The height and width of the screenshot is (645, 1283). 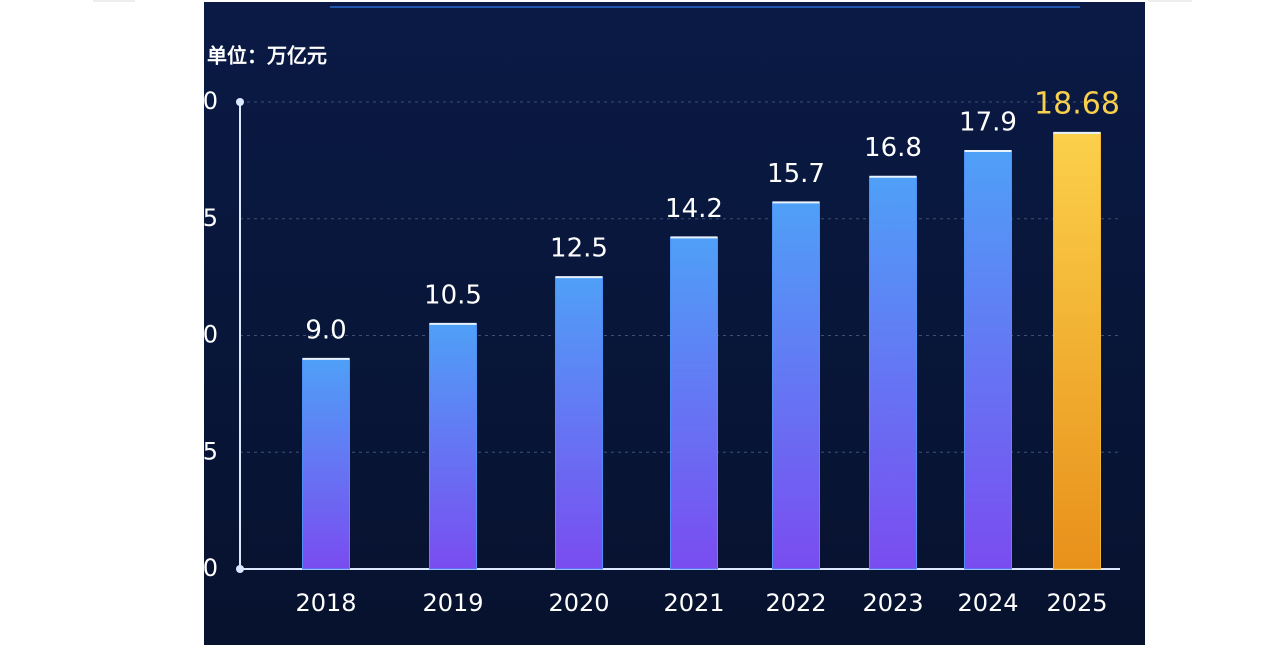 What do you see at coordinates (892, 603) in the screenshot?
I see `x-tick-label: 2023` at bounding box center [892, 603].